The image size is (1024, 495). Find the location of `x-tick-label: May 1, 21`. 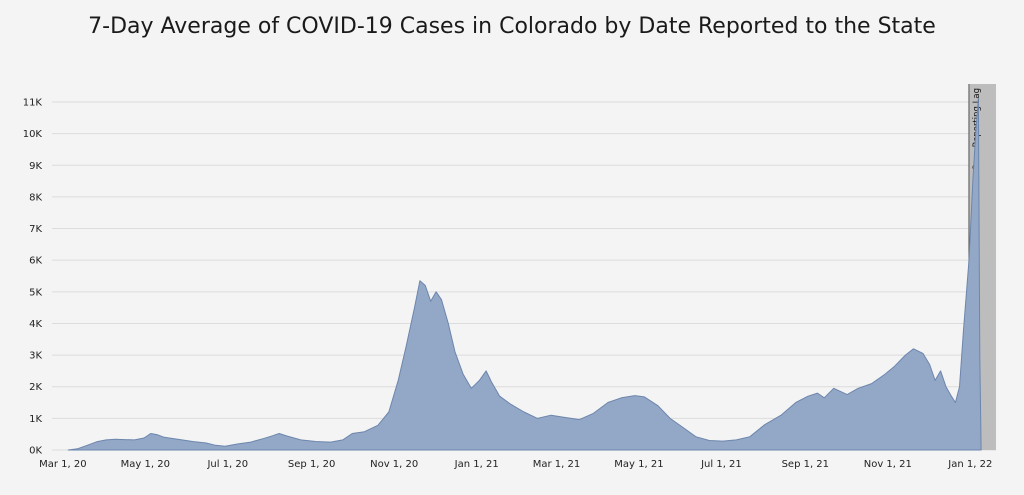

x-tick-label: May 1, 21 is located at coordinates (638, 464).